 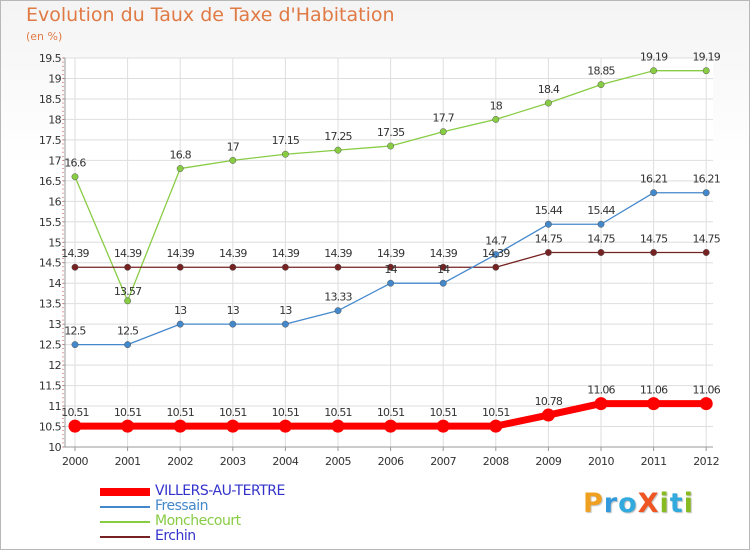 What do you see at coordinates (50, 304) in the screenshot?
I see `y-tick-label: 13.5` at bounding box center [50, 304].